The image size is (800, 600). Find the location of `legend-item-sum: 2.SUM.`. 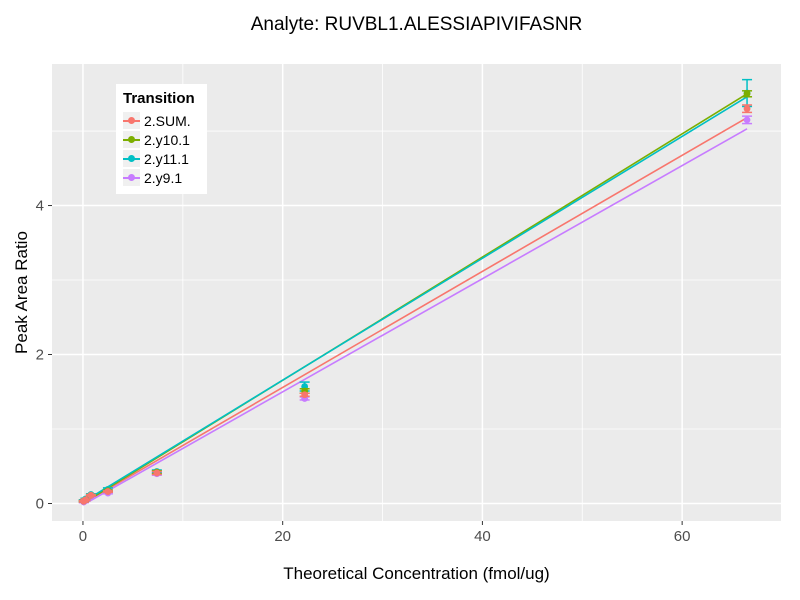

legend-item-sum: 2.SUM. is located at coordinates (159, 120).